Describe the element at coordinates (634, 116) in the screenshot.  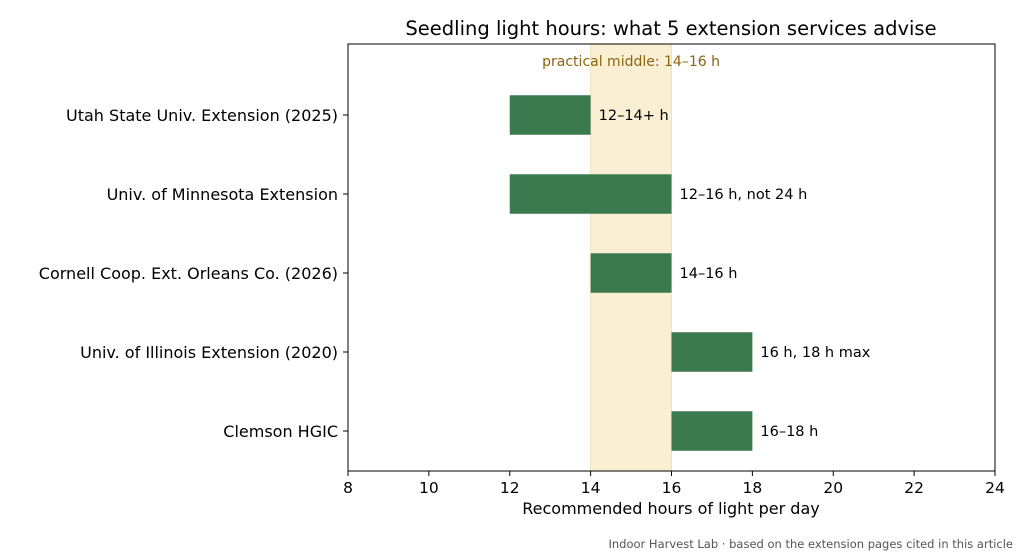
I see `bar-label-0: 12–14+ h` at that location.